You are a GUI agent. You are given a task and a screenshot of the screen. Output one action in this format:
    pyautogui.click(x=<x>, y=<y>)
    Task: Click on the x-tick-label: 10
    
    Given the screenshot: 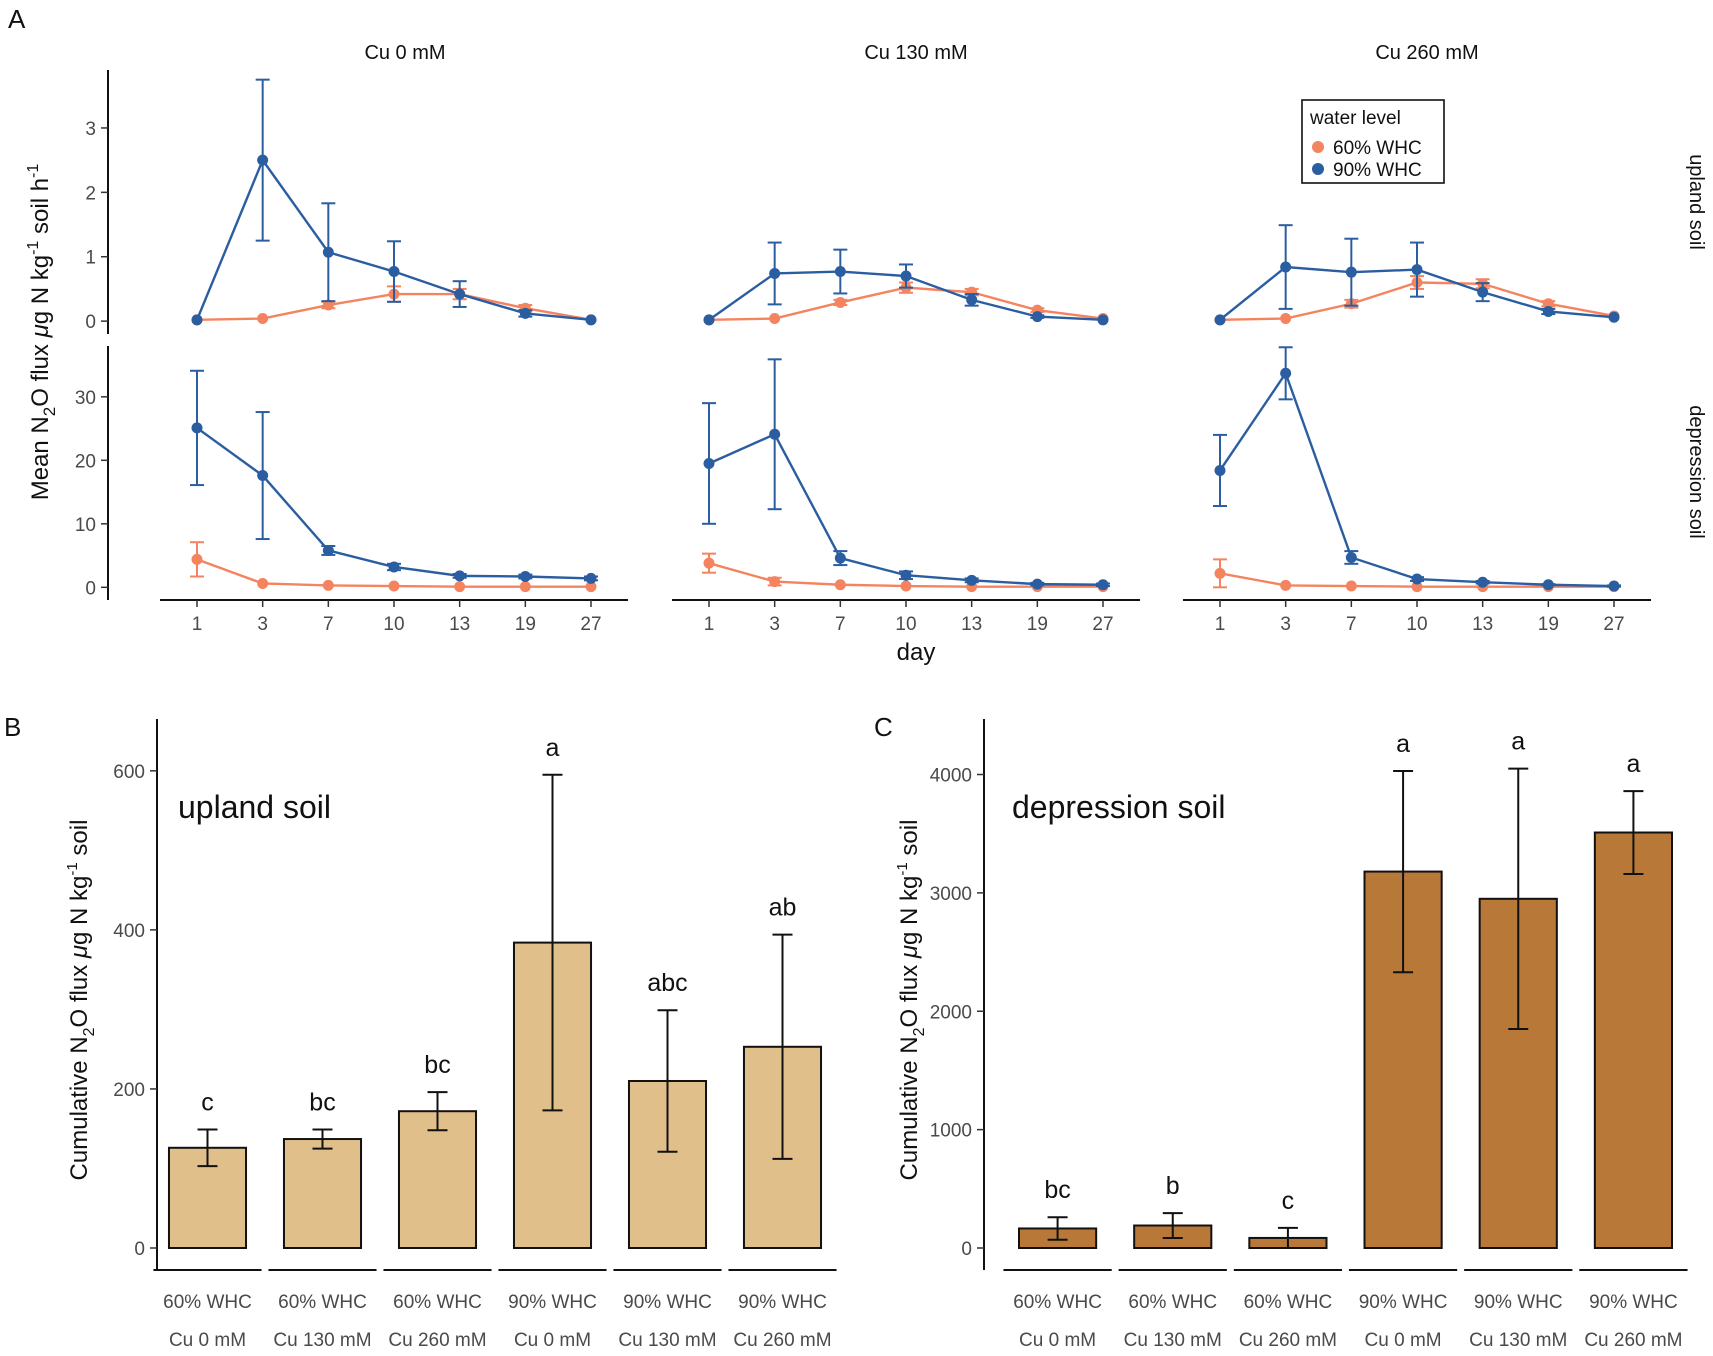 What is the action you would take?
    pyautogui.click(x=393, y=624)
    